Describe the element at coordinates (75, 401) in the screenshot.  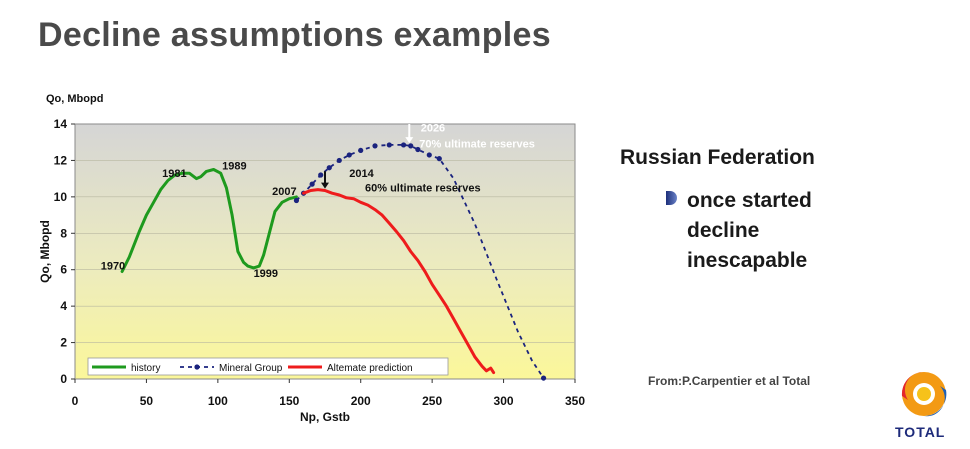
I see `x-tick-label: 0` at that location.